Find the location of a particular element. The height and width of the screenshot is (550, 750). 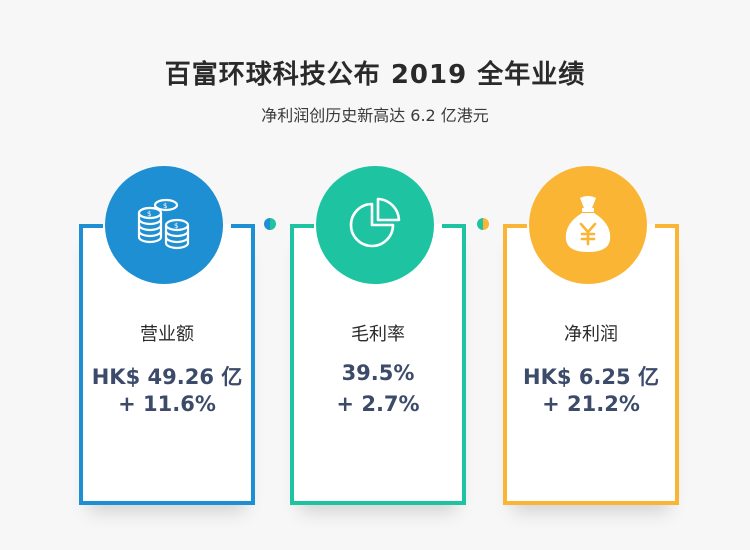

gross-margin-icon-circle is located at coordinates (375, 225).